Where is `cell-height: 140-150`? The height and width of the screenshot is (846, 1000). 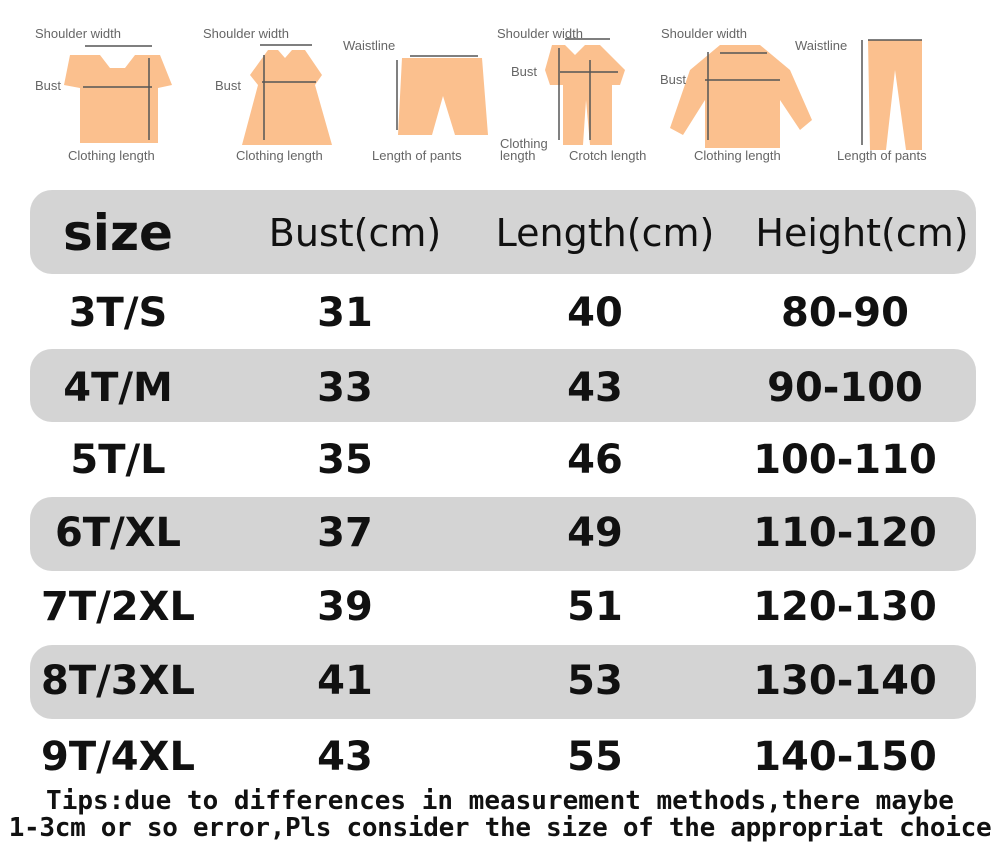 cell-height: 140-150 is located at coordinates (845, 757).